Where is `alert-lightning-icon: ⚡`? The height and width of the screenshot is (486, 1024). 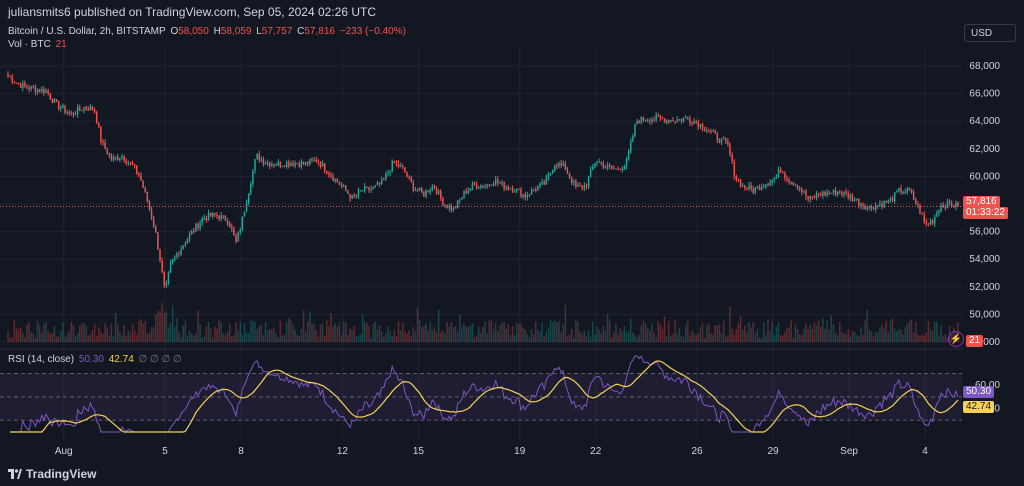 alert-lightning-icon: ⚡ is located at coordinates (956, 339).